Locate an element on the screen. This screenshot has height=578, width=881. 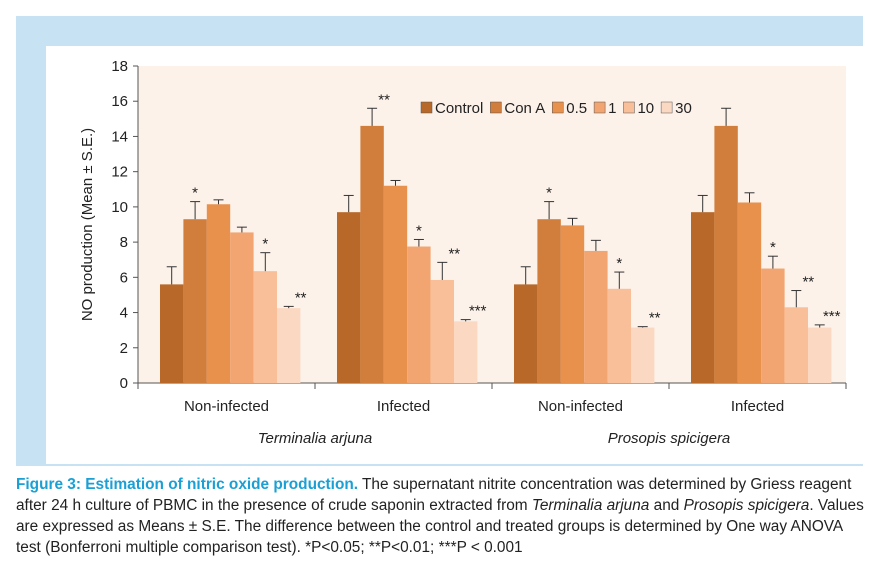
caption-text-2: and is located at coordinates (666, 505).